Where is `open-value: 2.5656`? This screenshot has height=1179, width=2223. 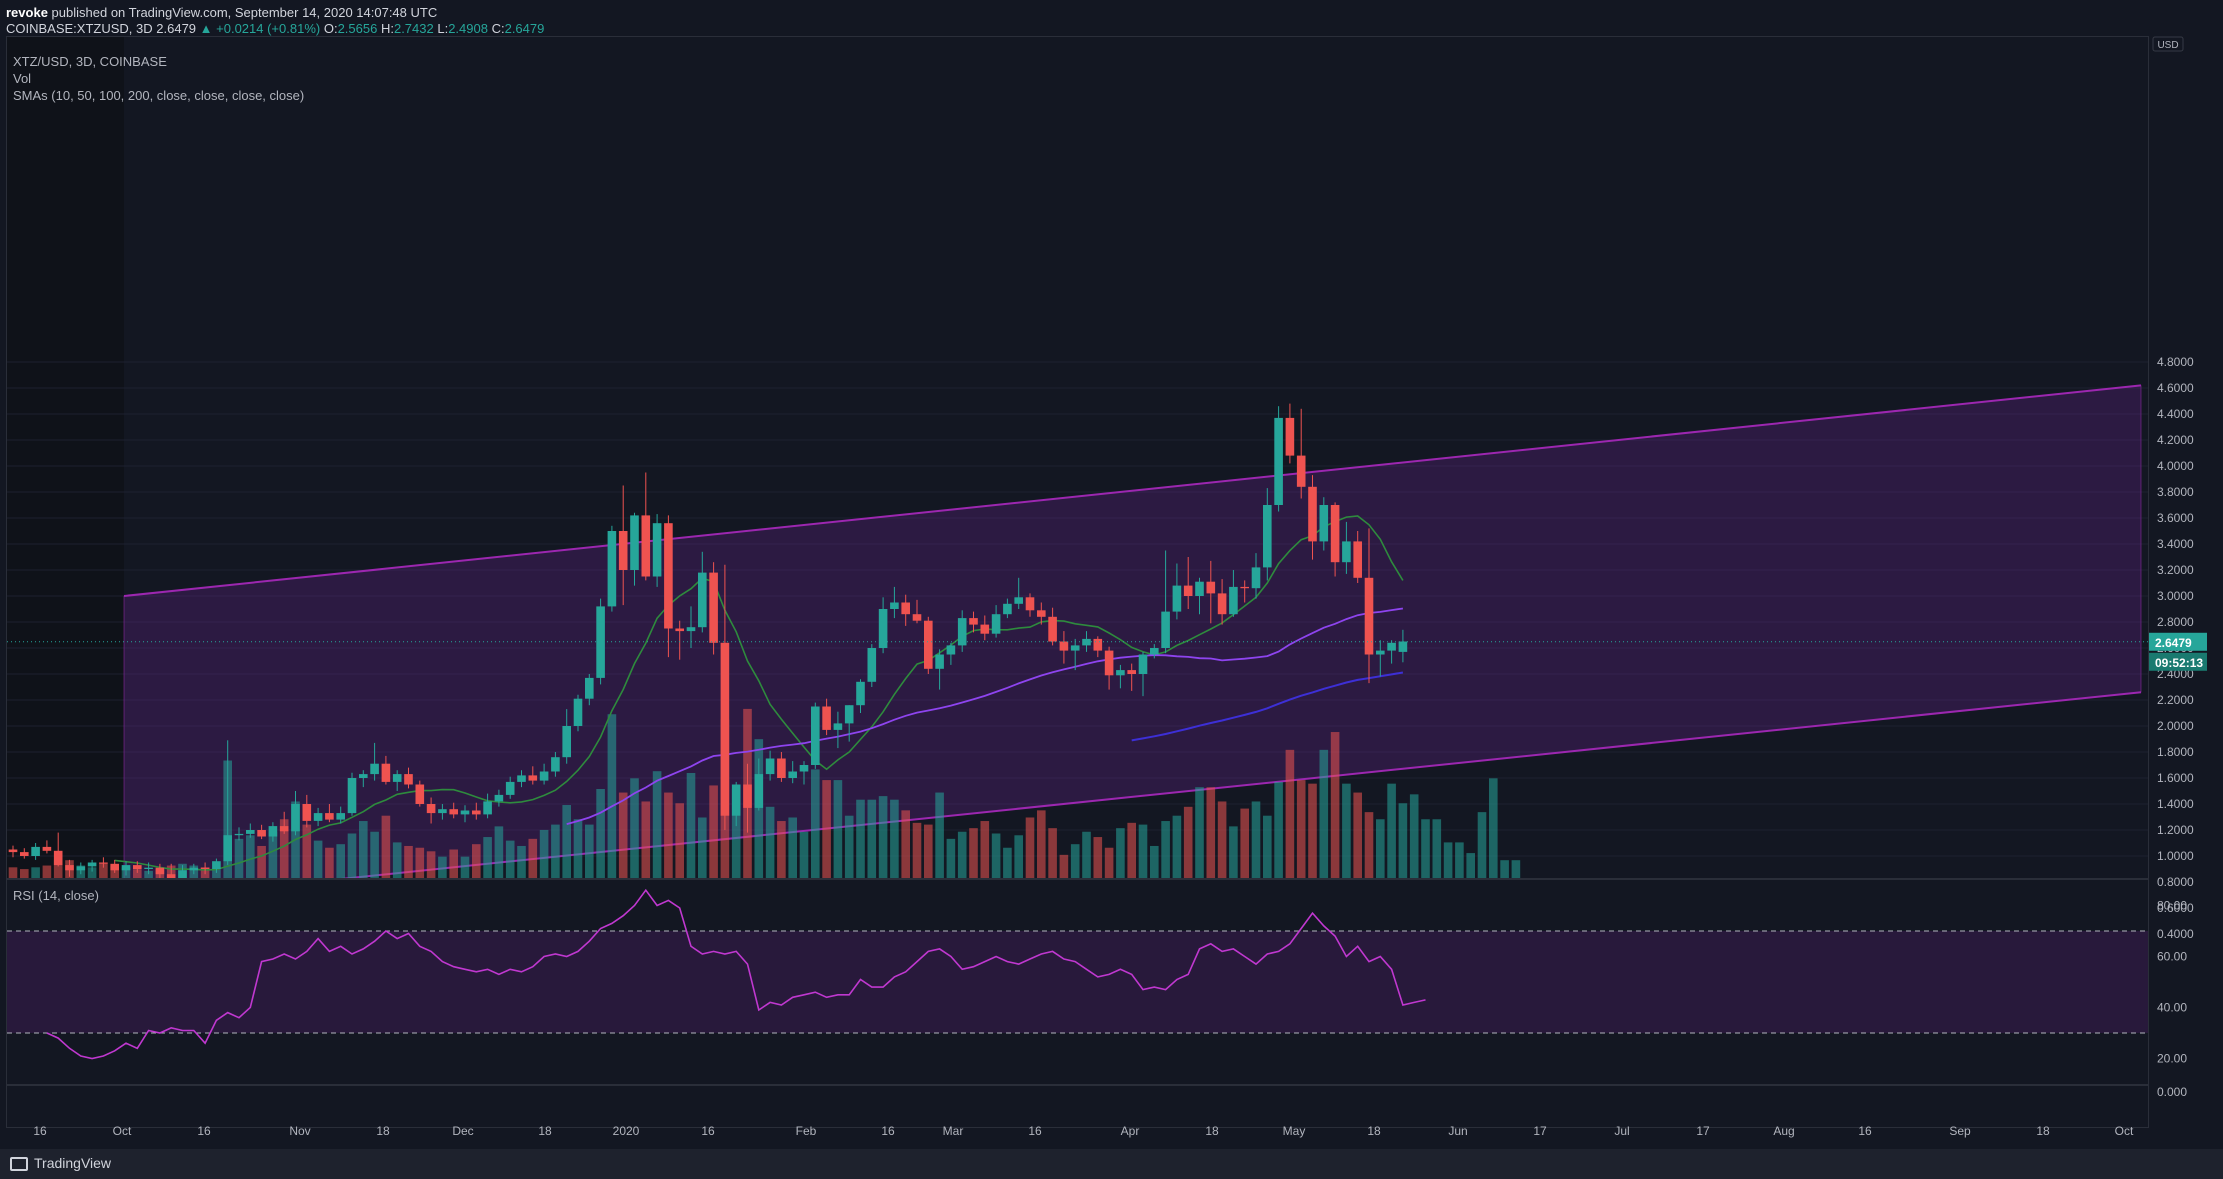 open-value: 2.5656 is located at coordinates (357, 28).